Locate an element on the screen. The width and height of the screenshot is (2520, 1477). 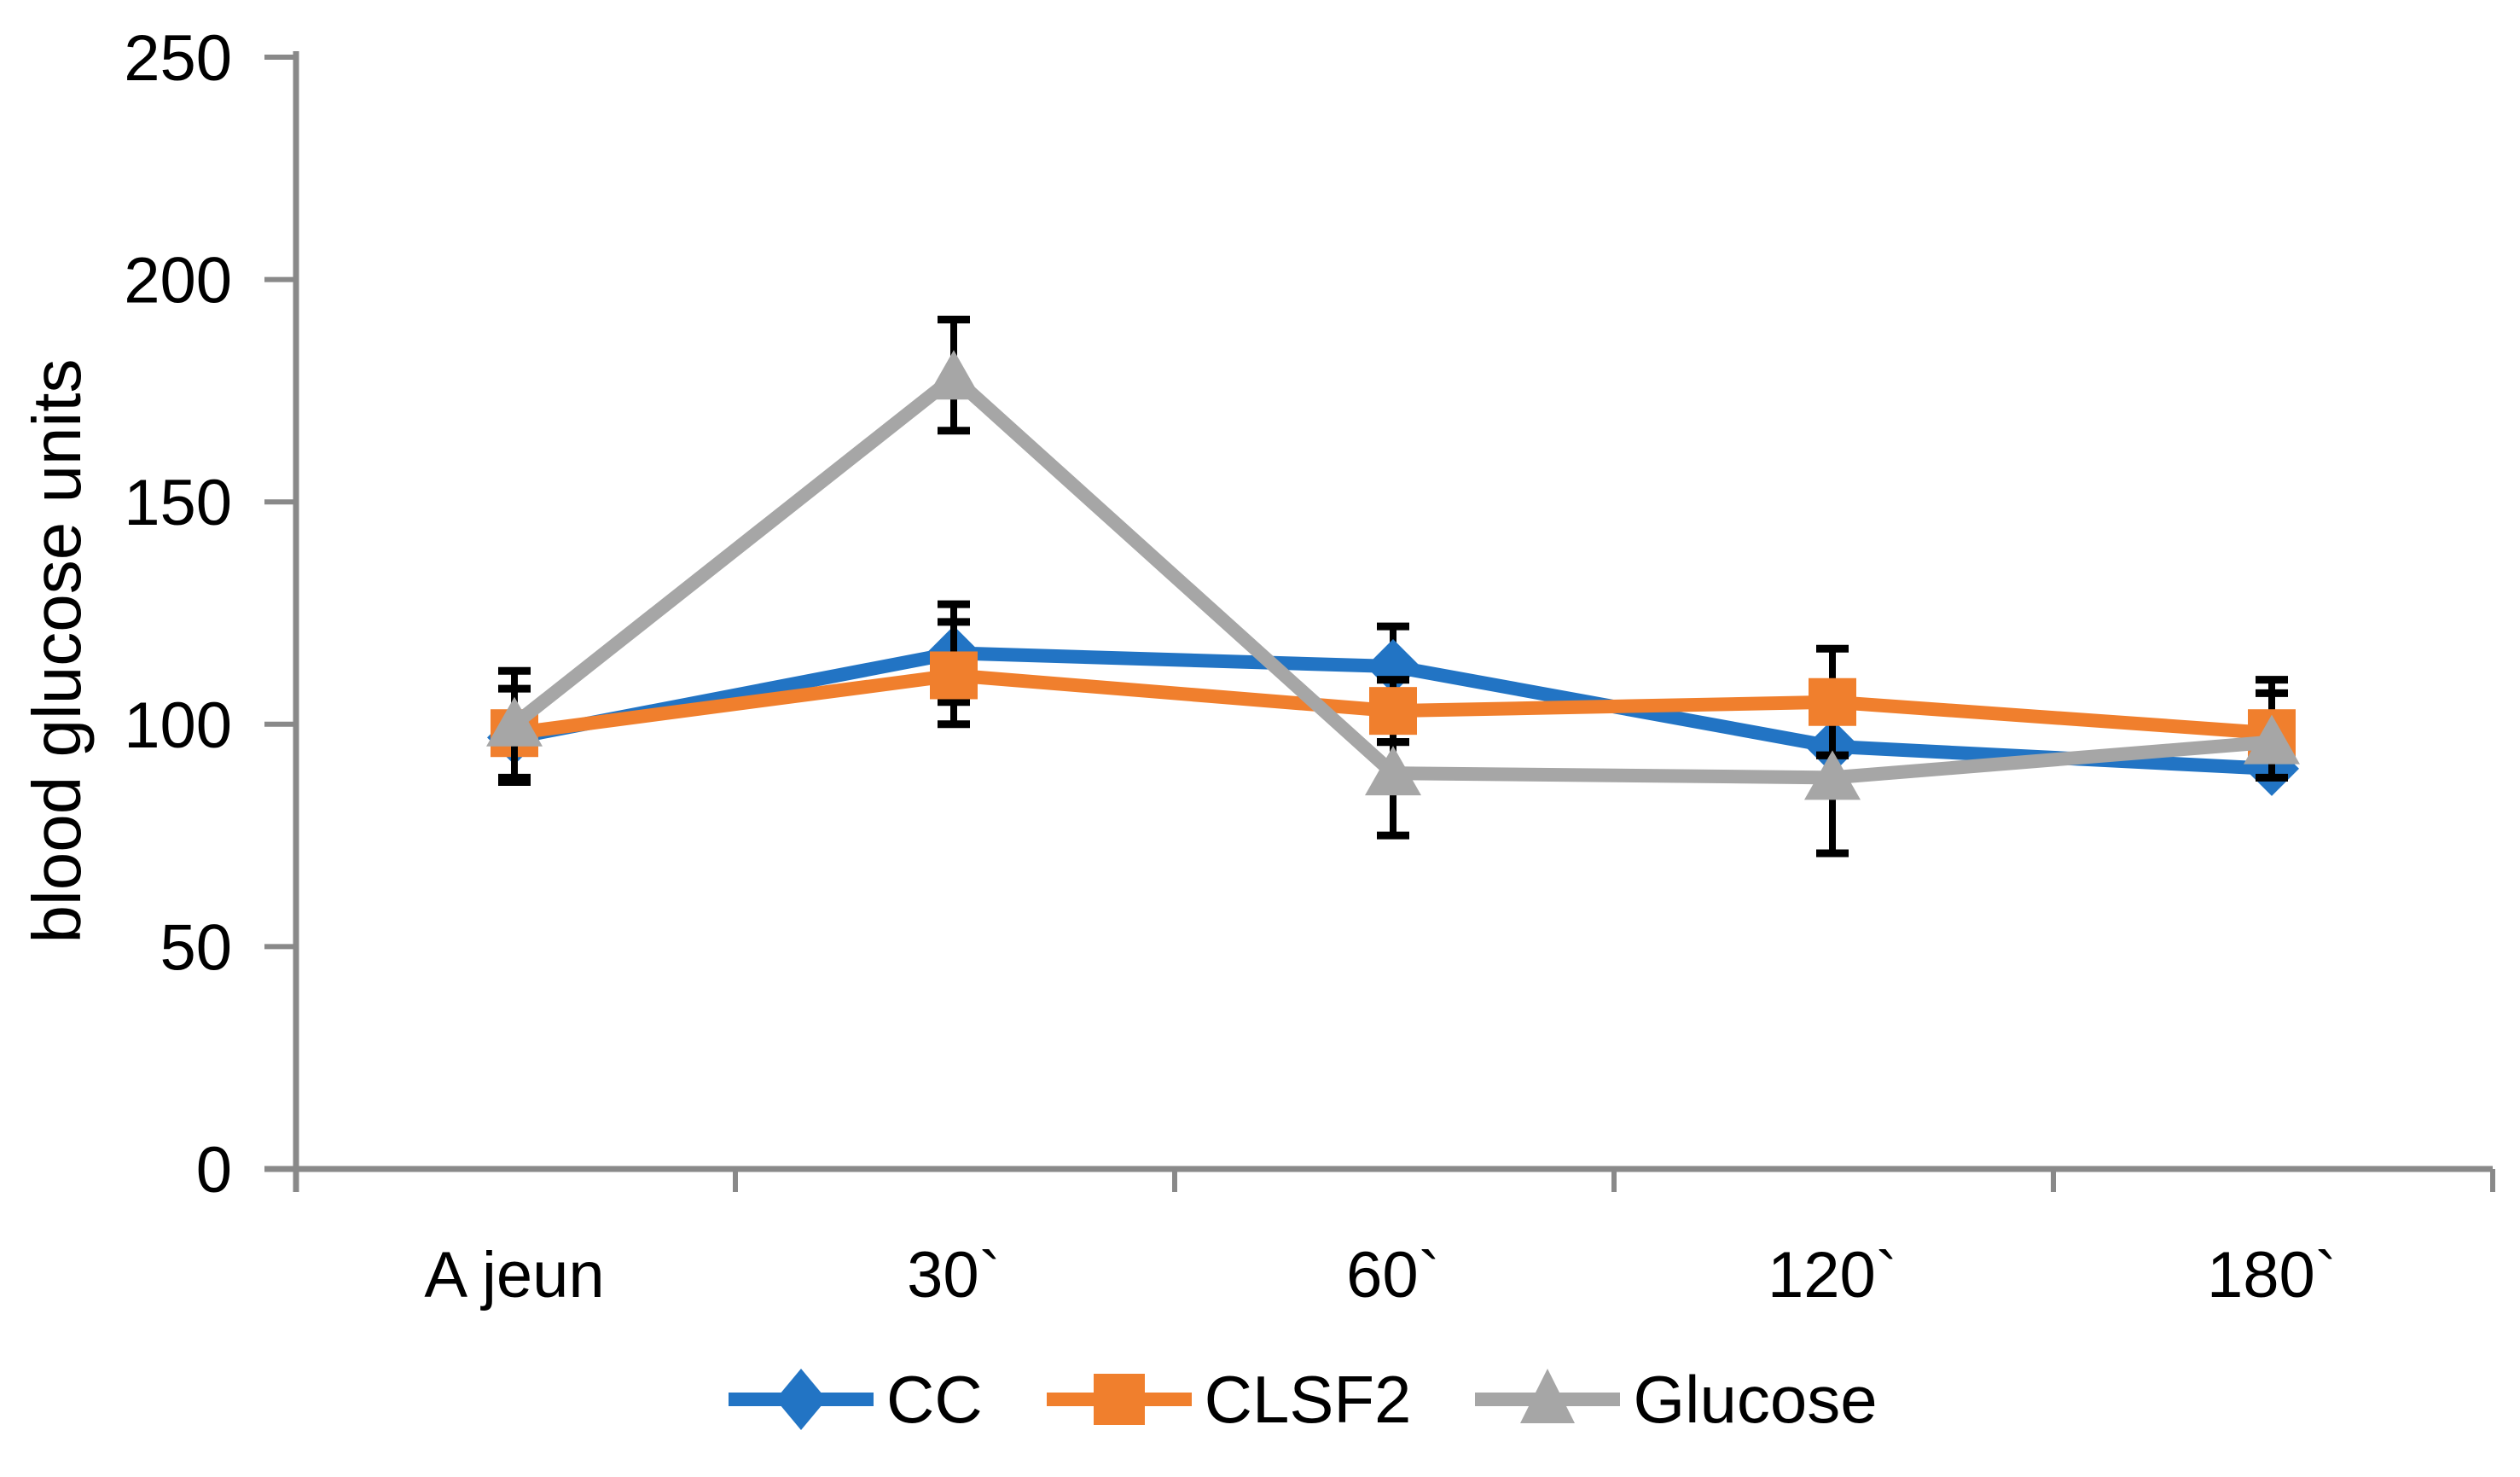
legend-label-cc: CC is located at coordinates (934, 1399).